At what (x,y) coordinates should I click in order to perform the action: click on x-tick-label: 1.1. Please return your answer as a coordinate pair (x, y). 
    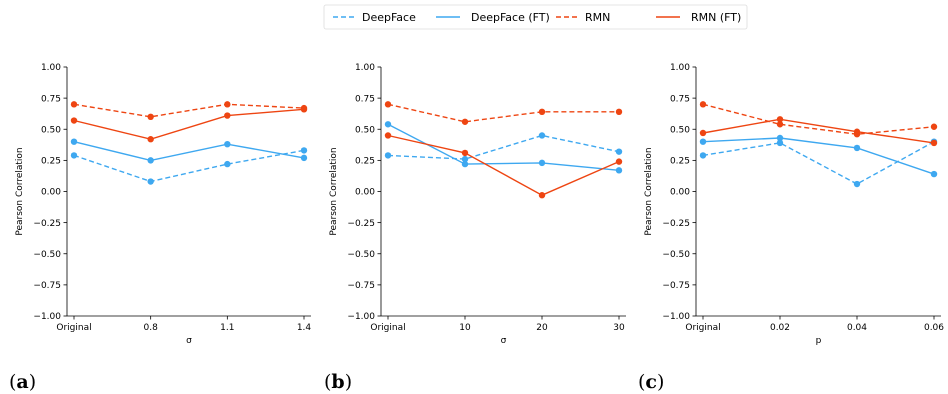
    Looking at the image, I should click on (227, 328).